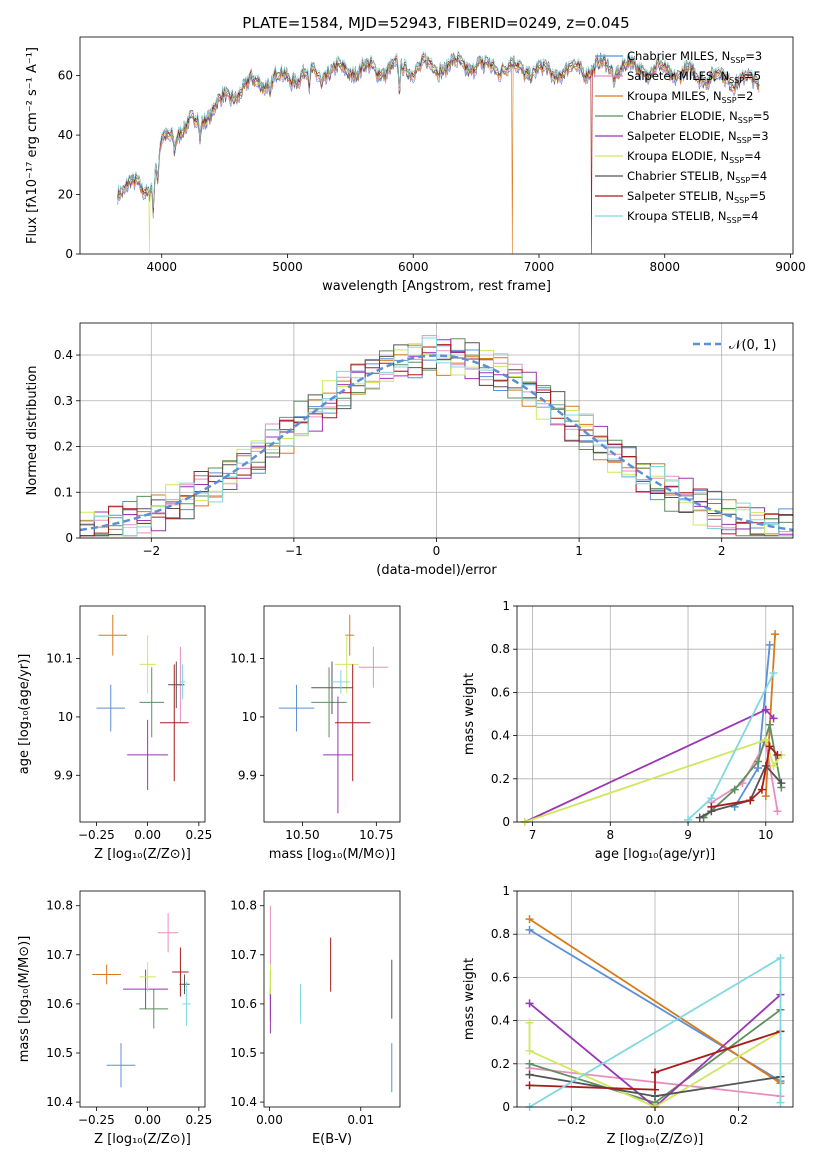 Image resolution: width=819 pixels, height=1170 pixels. What do you see at coordinates (722, 551) in the screenshot?
I see `x-tick-label: 2` at bounding box center [722, 551].